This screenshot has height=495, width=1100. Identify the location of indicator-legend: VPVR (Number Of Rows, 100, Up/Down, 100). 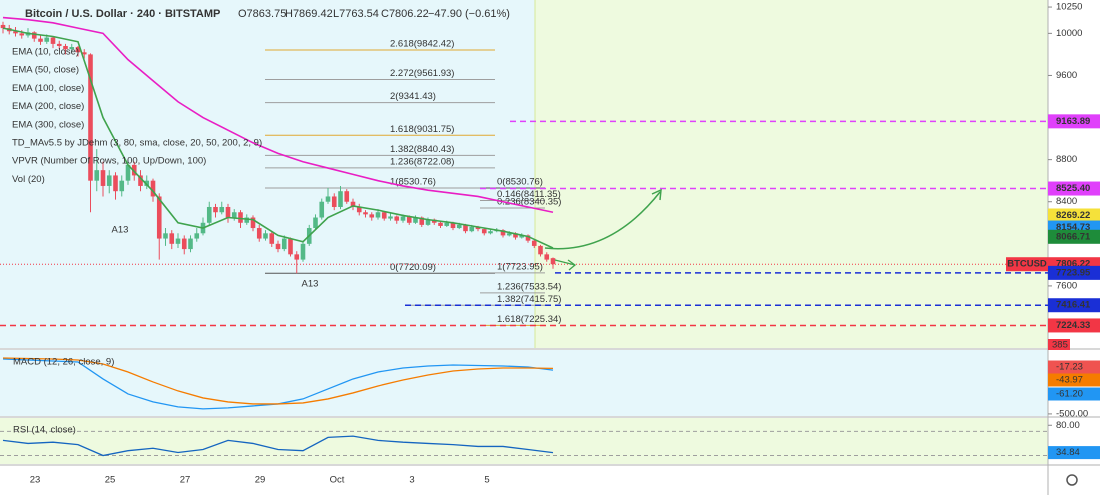
(109, 161).